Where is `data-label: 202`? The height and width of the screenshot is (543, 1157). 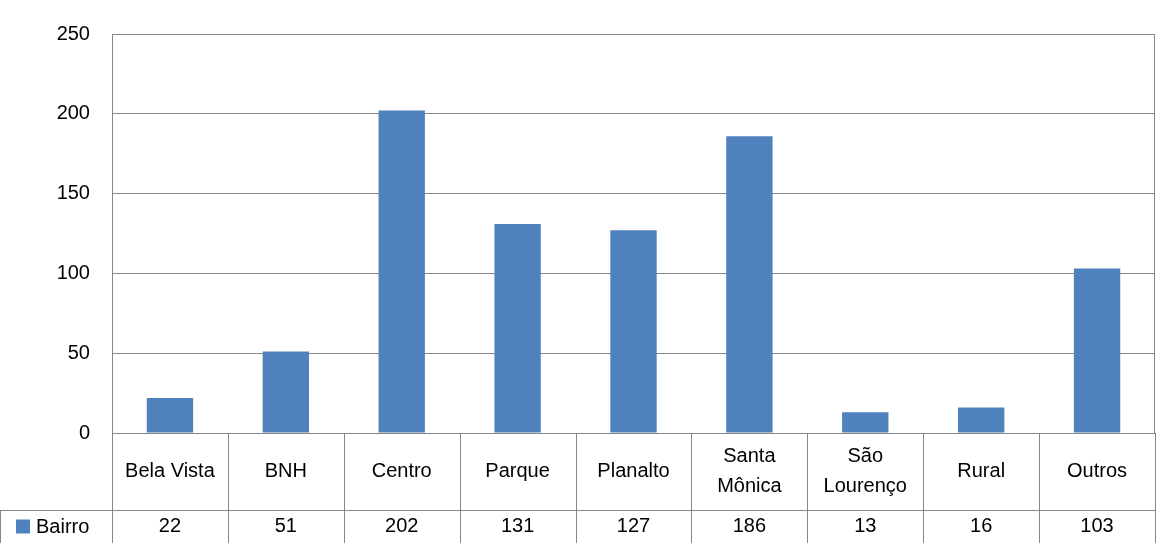 data-label: 202 is located at coordinates (402, 525).